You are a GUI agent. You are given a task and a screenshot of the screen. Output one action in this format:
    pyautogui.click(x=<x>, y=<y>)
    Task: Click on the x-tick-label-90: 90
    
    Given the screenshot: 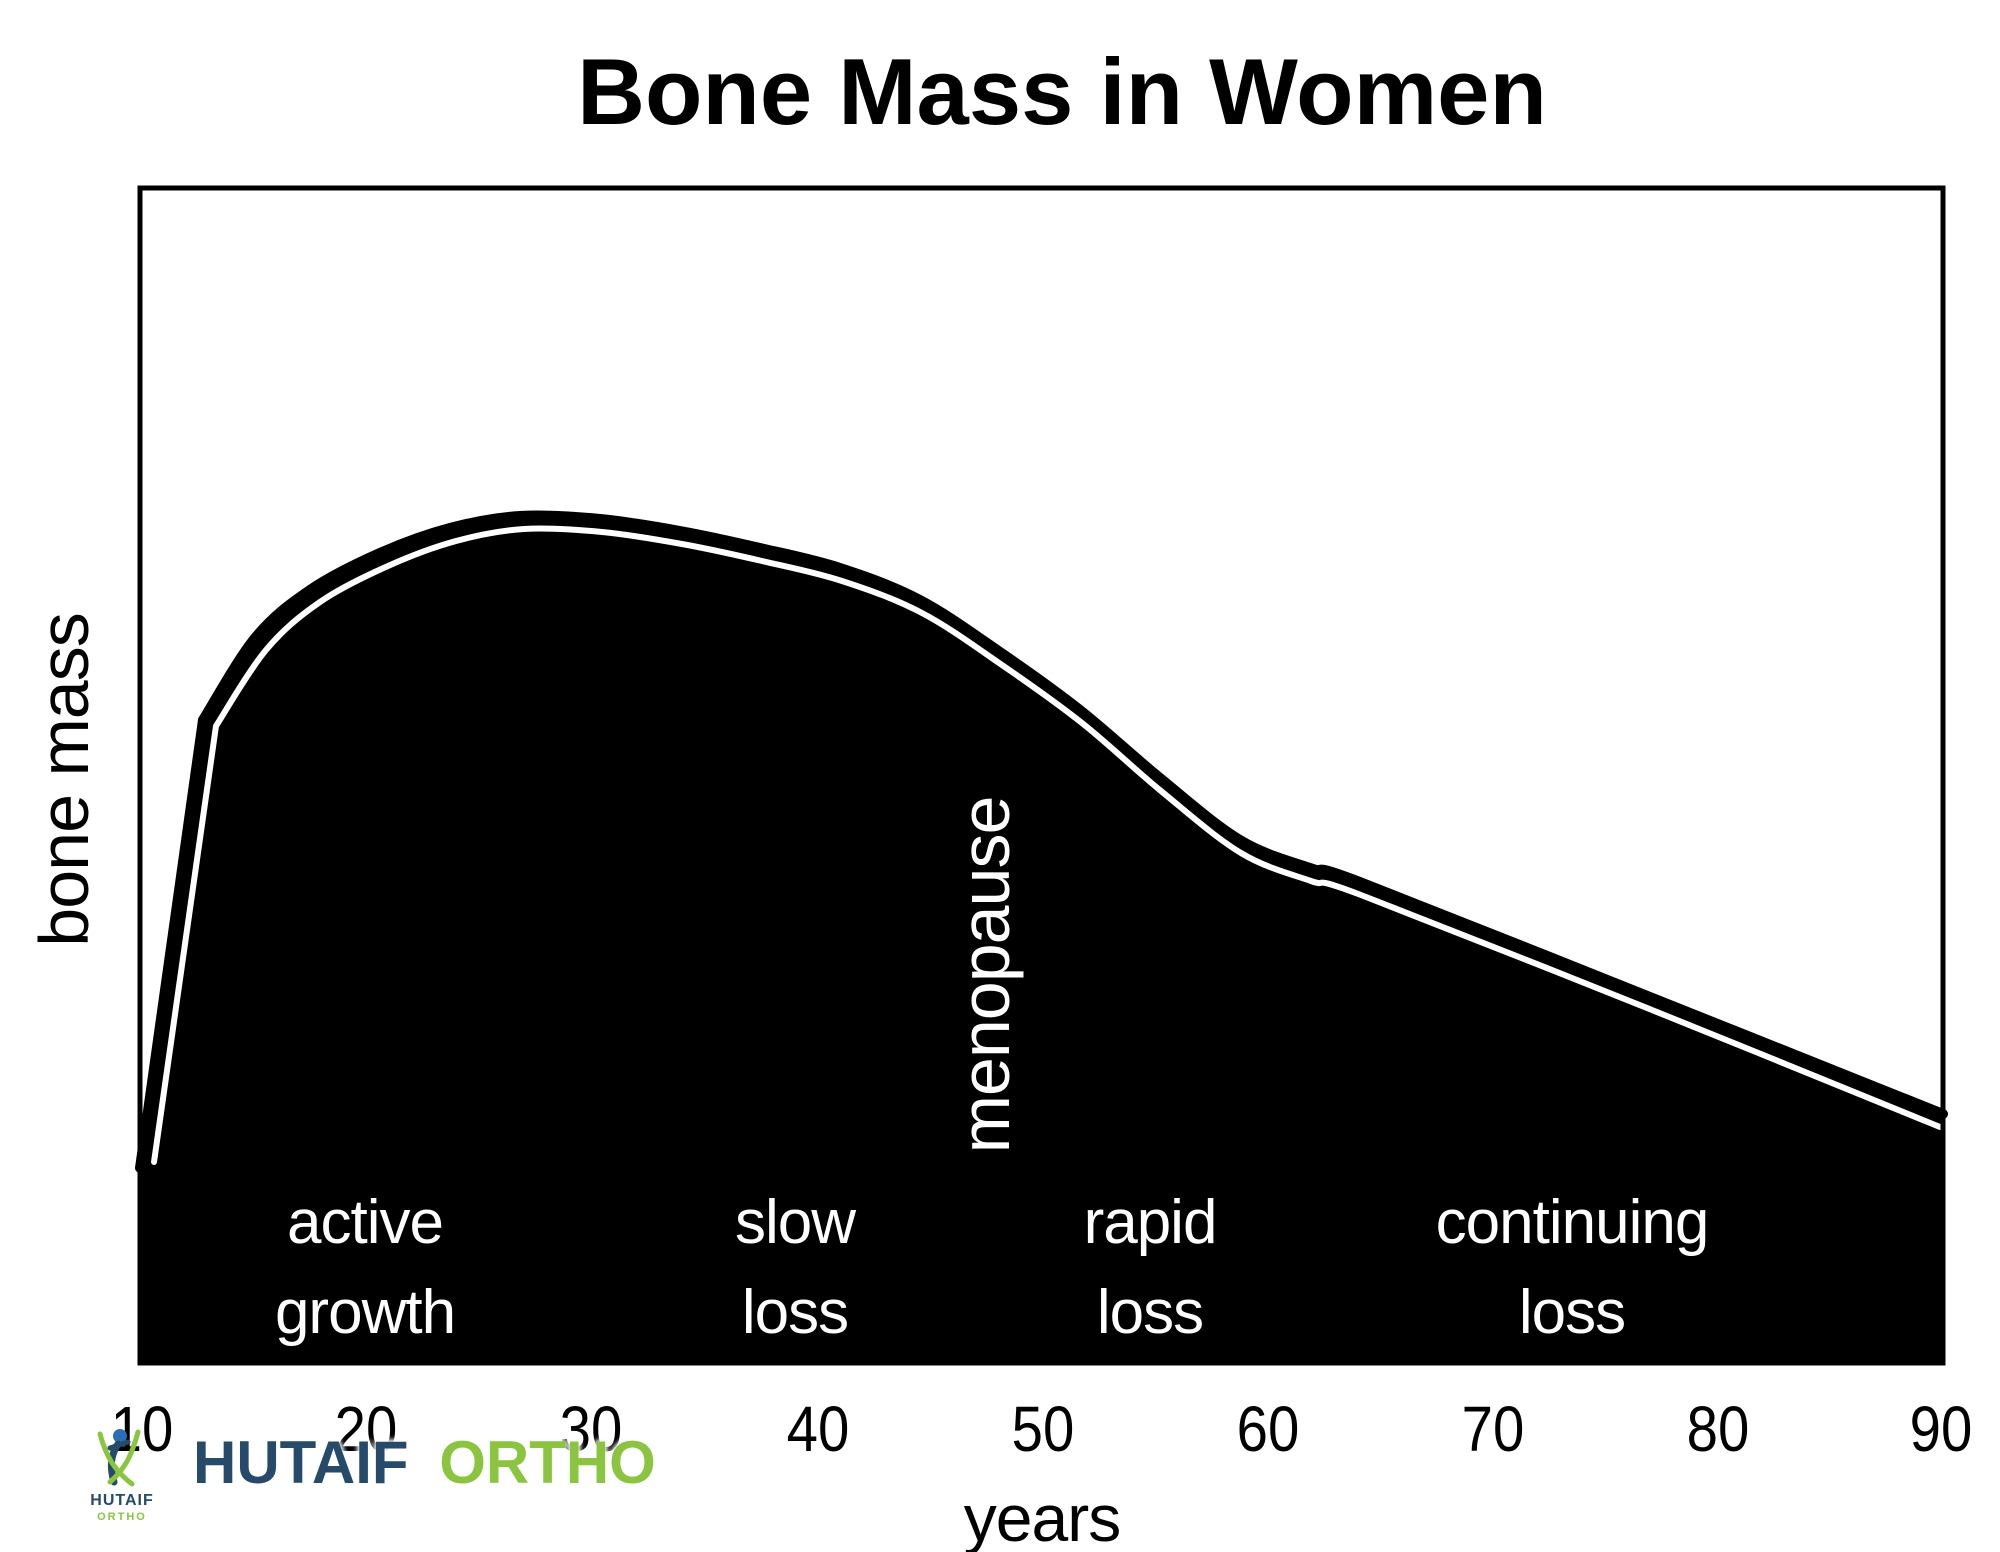 What is the action you would take?
    pyautogui.click(x=1941, y=1429)
    